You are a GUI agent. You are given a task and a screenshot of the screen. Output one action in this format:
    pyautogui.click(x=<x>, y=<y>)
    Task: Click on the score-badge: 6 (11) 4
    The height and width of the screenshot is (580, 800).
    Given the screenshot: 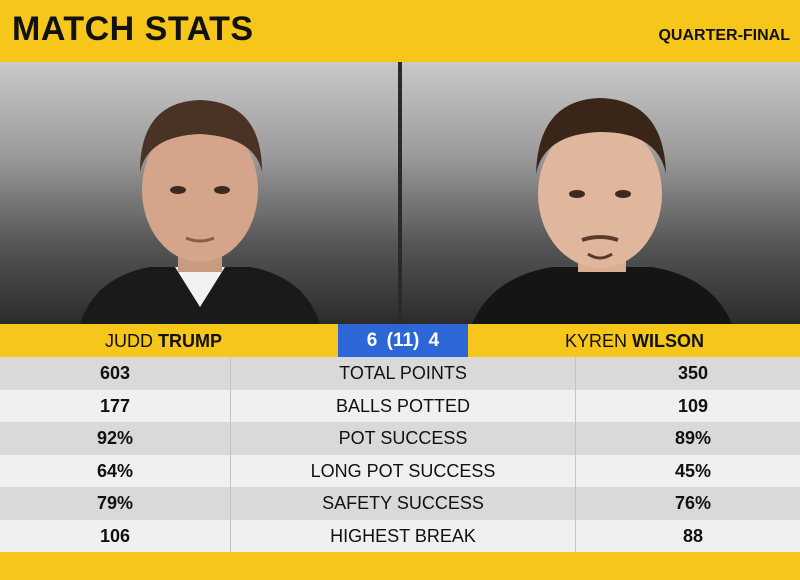 What is the action you would take?
    pyautogui.click(x=403, y=340)
    